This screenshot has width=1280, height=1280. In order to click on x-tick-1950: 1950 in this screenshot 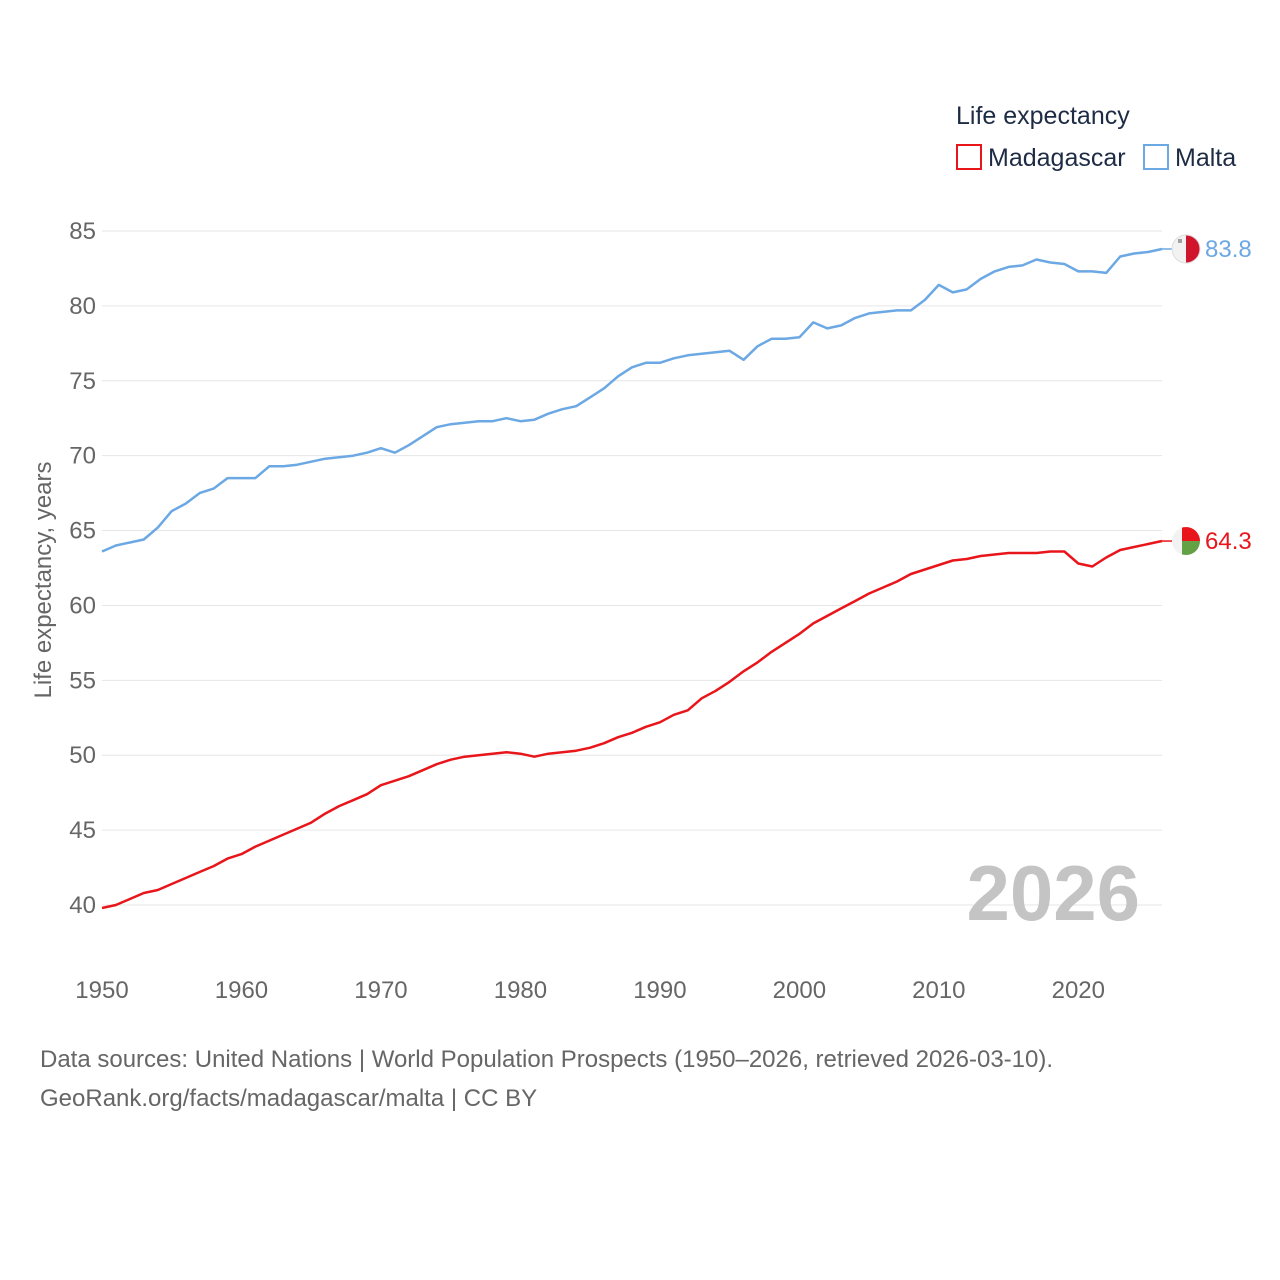, I will do `click(101, 990)`.